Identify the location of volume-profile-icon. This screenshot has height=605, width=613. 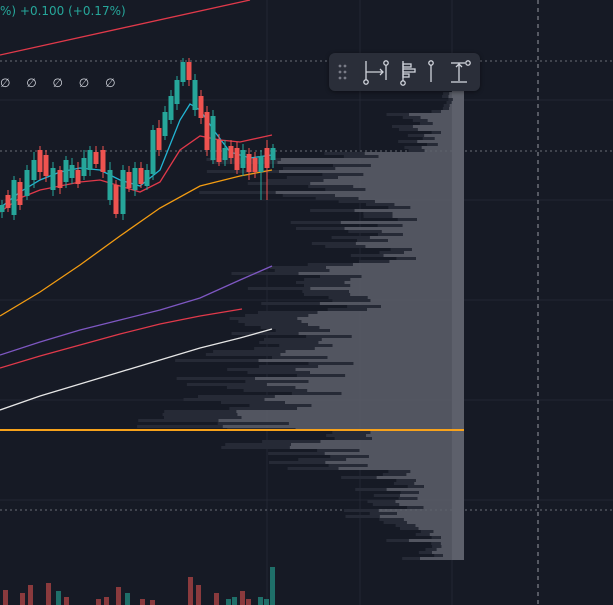
(412, 72).